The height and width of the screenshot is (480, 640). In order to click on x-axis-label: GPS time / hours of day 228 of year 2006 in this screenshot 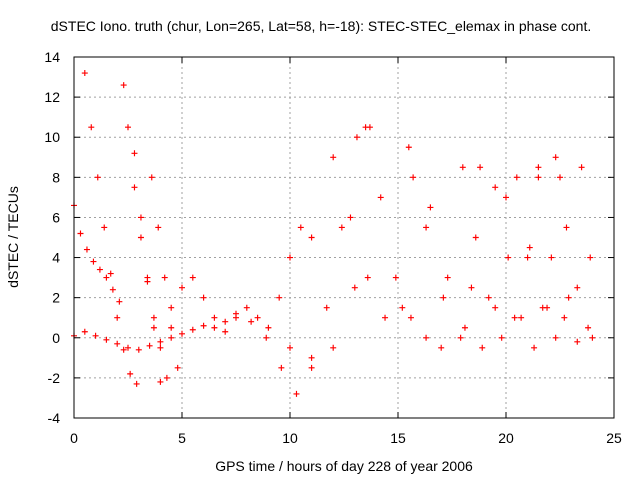, I will do `click(344, 466)`.